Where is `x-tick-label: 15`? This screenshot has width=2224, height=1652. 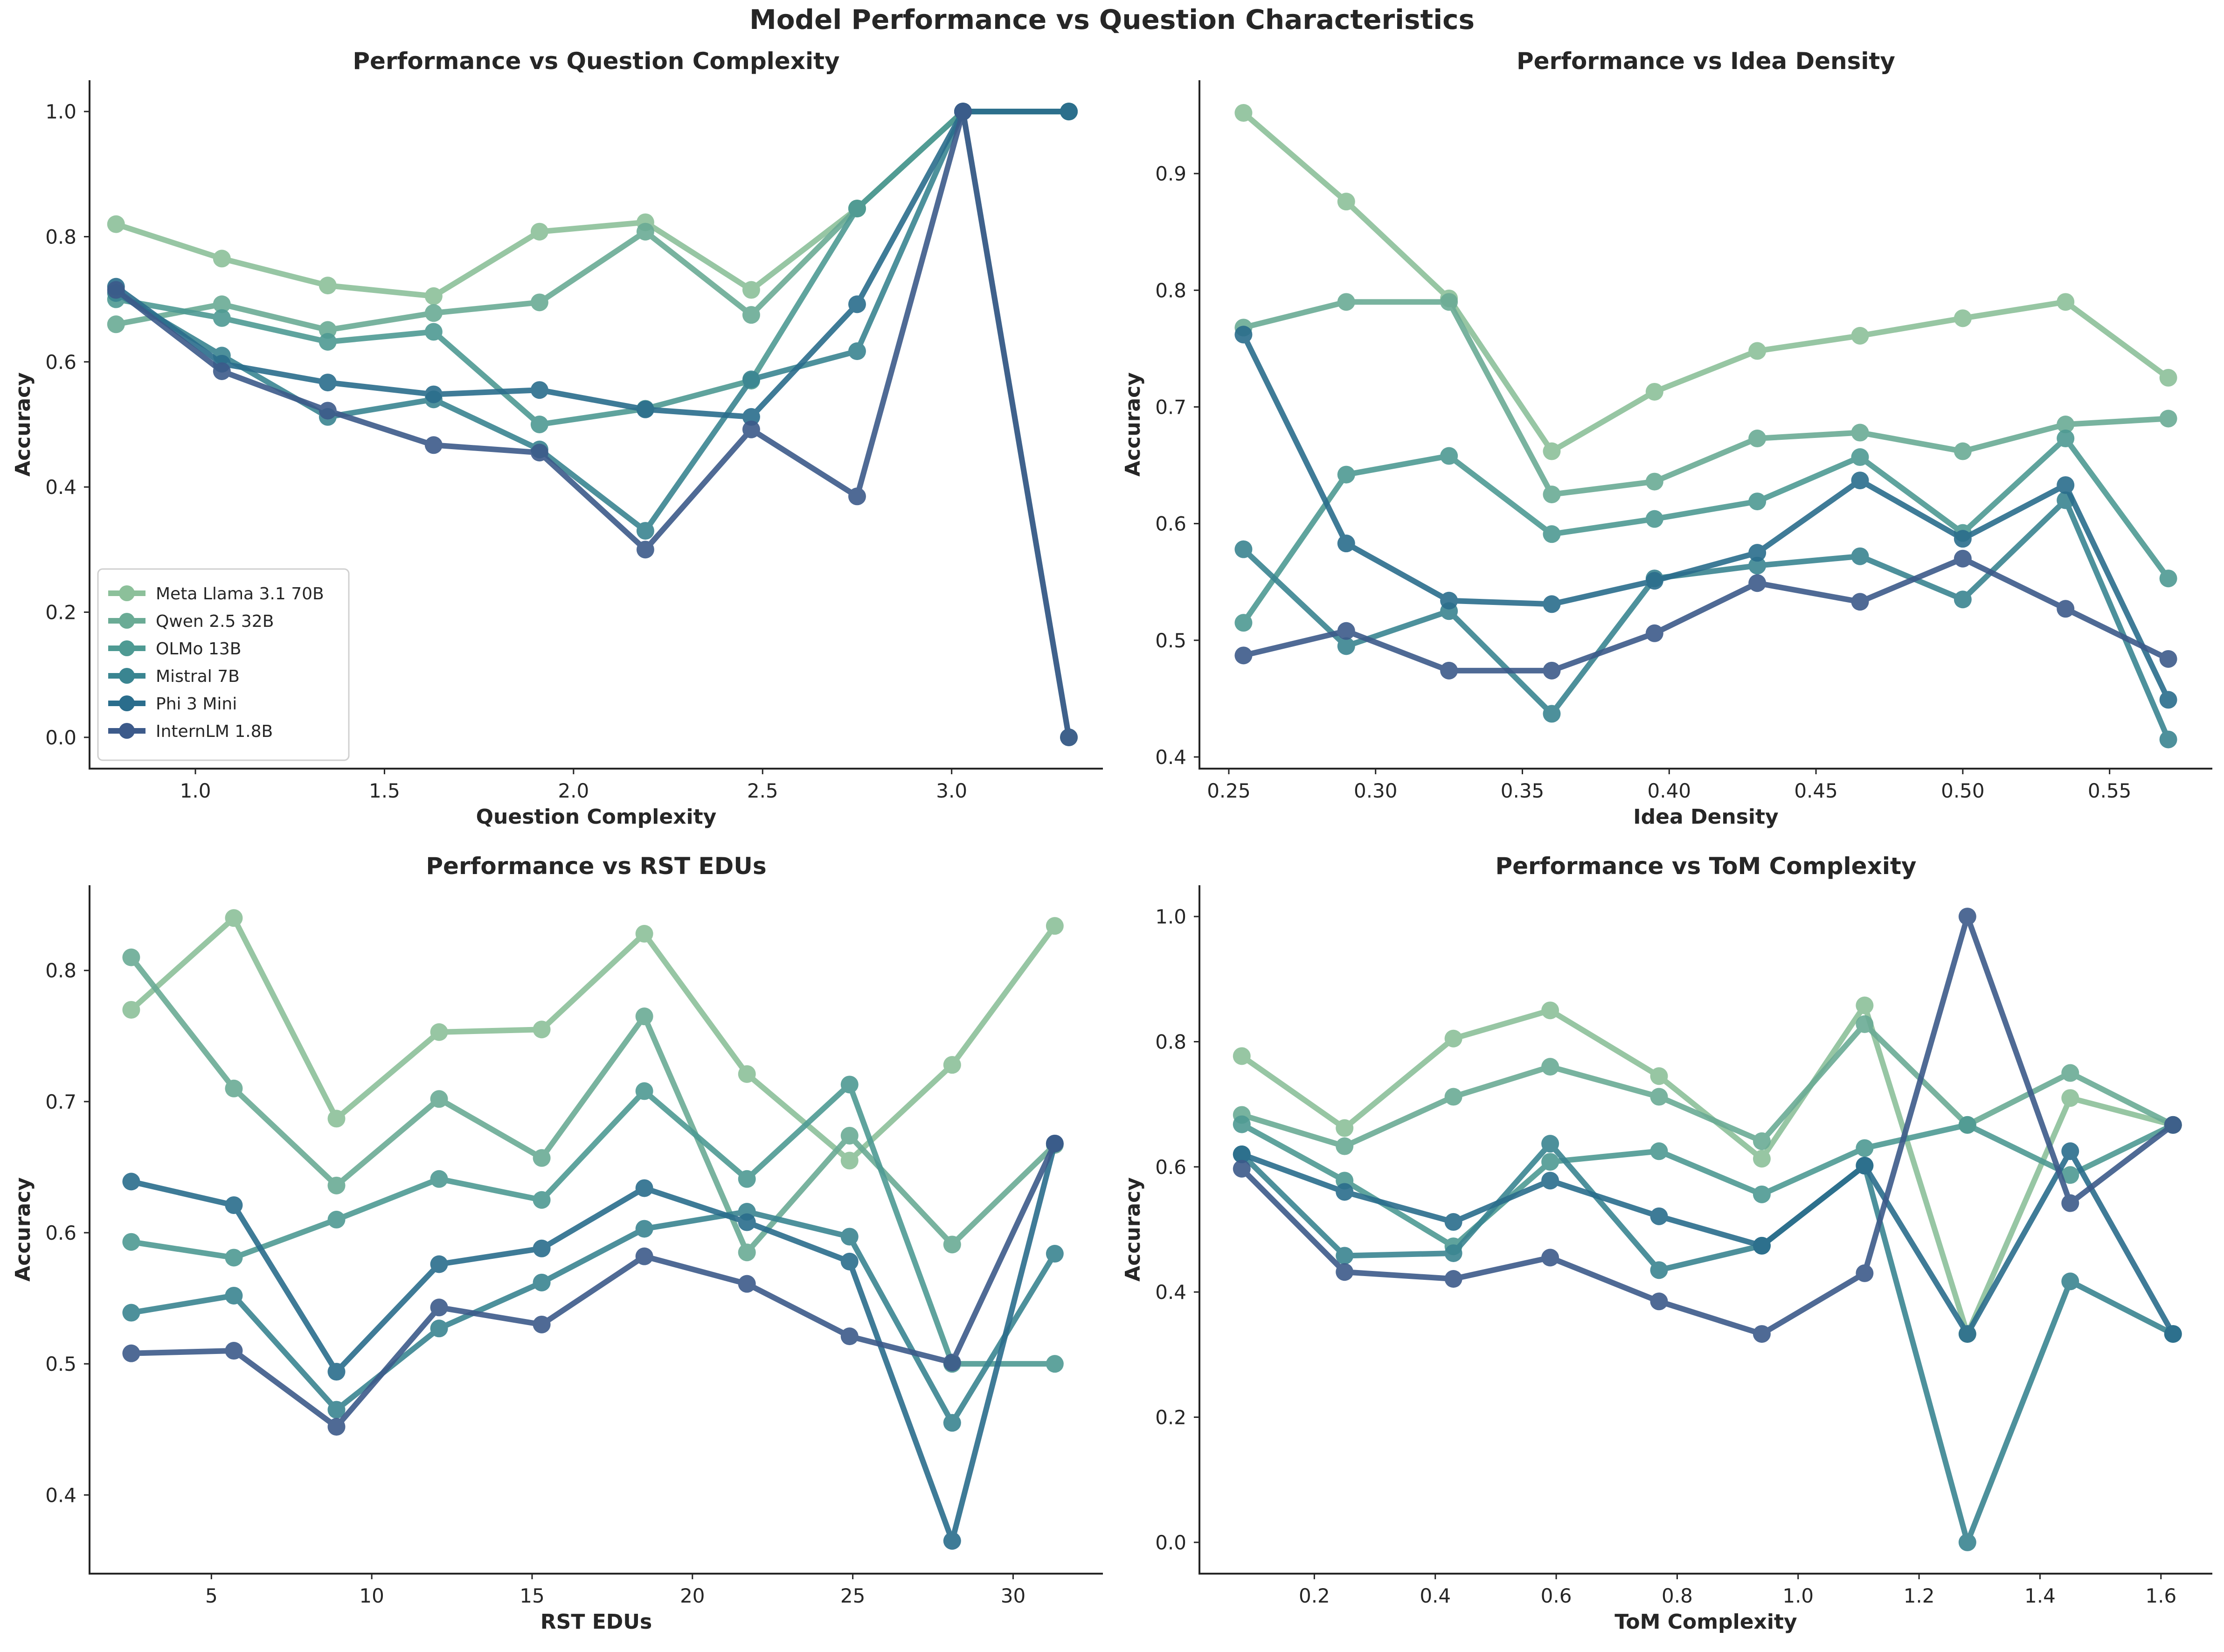
x-tick-label: 15 is located at coordinates (532, 1596).